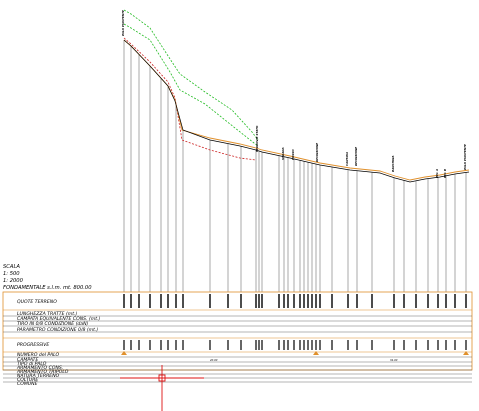  I want to click on row-quote-terreno: QUOTE TERRENO, so click(37, 302).